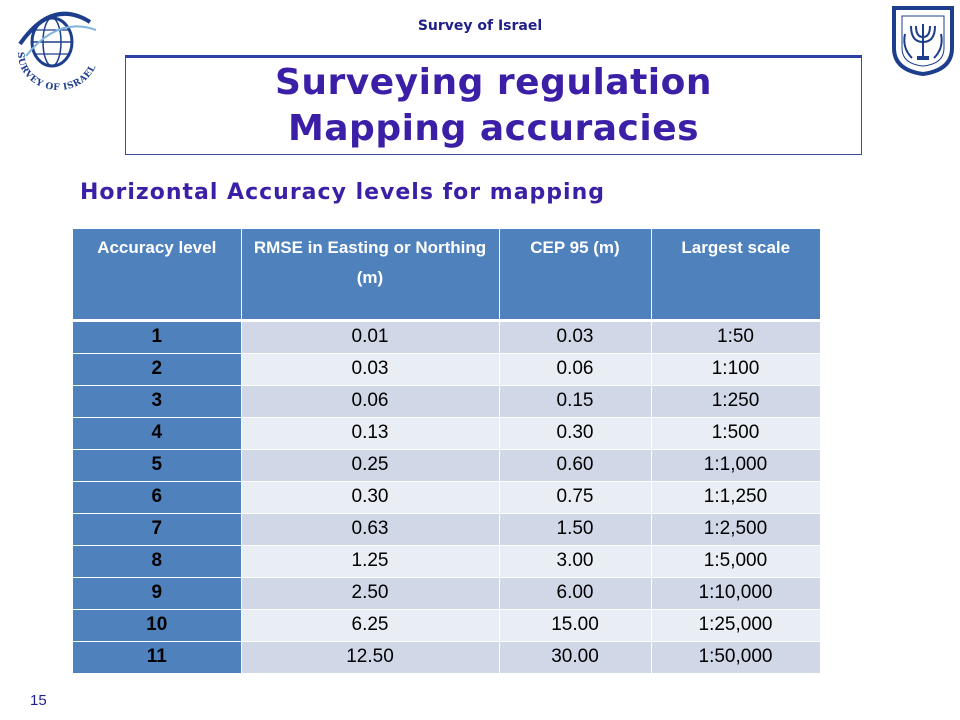  I want to click on col-header-largest-scale: Largest scale, so click(735, 275).